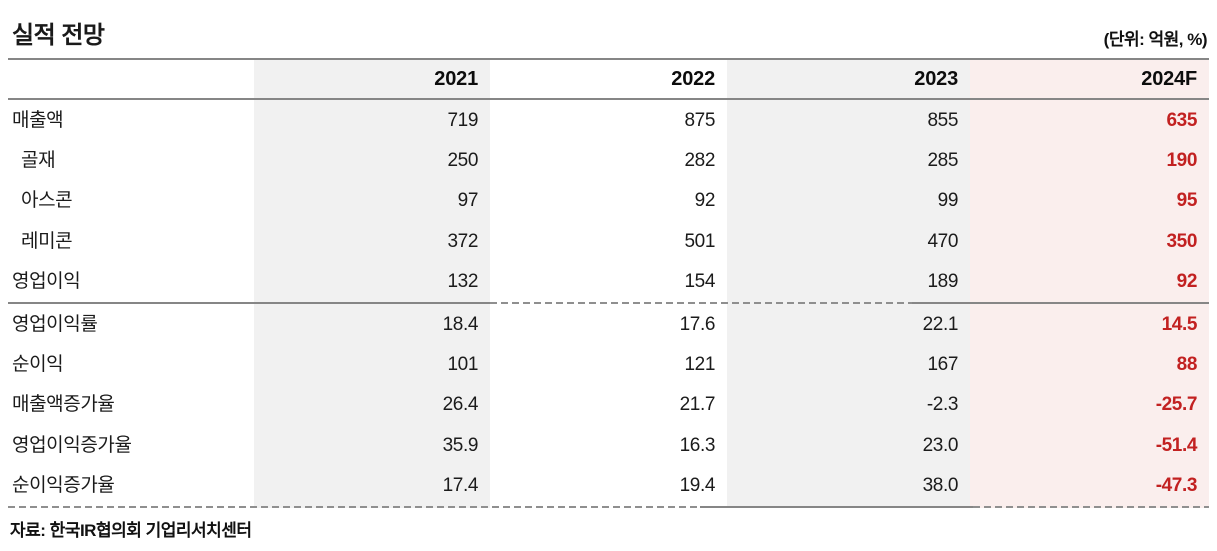  I want to click on table-row: 영업이익증가율 35.9 16.3 23.0 -51.4, so click(608, 445).